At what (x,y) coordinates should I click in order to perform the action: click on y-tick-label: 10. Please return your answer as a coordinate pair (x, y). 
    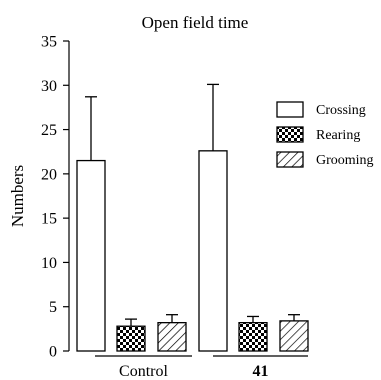
    Looking at the image, I should click on (49, 263).